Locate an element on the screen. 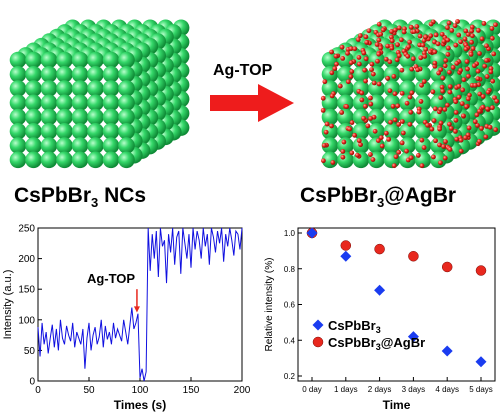 This screenshot has height=416, width=500. cspbbr3-agbr-nanocrystal-cube is located at coordinates (410, 94).